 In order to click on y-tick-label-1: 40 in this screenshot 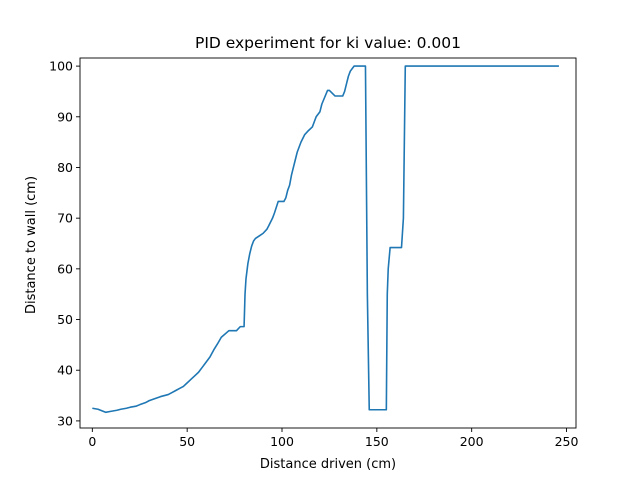, I will do `click(65, 370)`.